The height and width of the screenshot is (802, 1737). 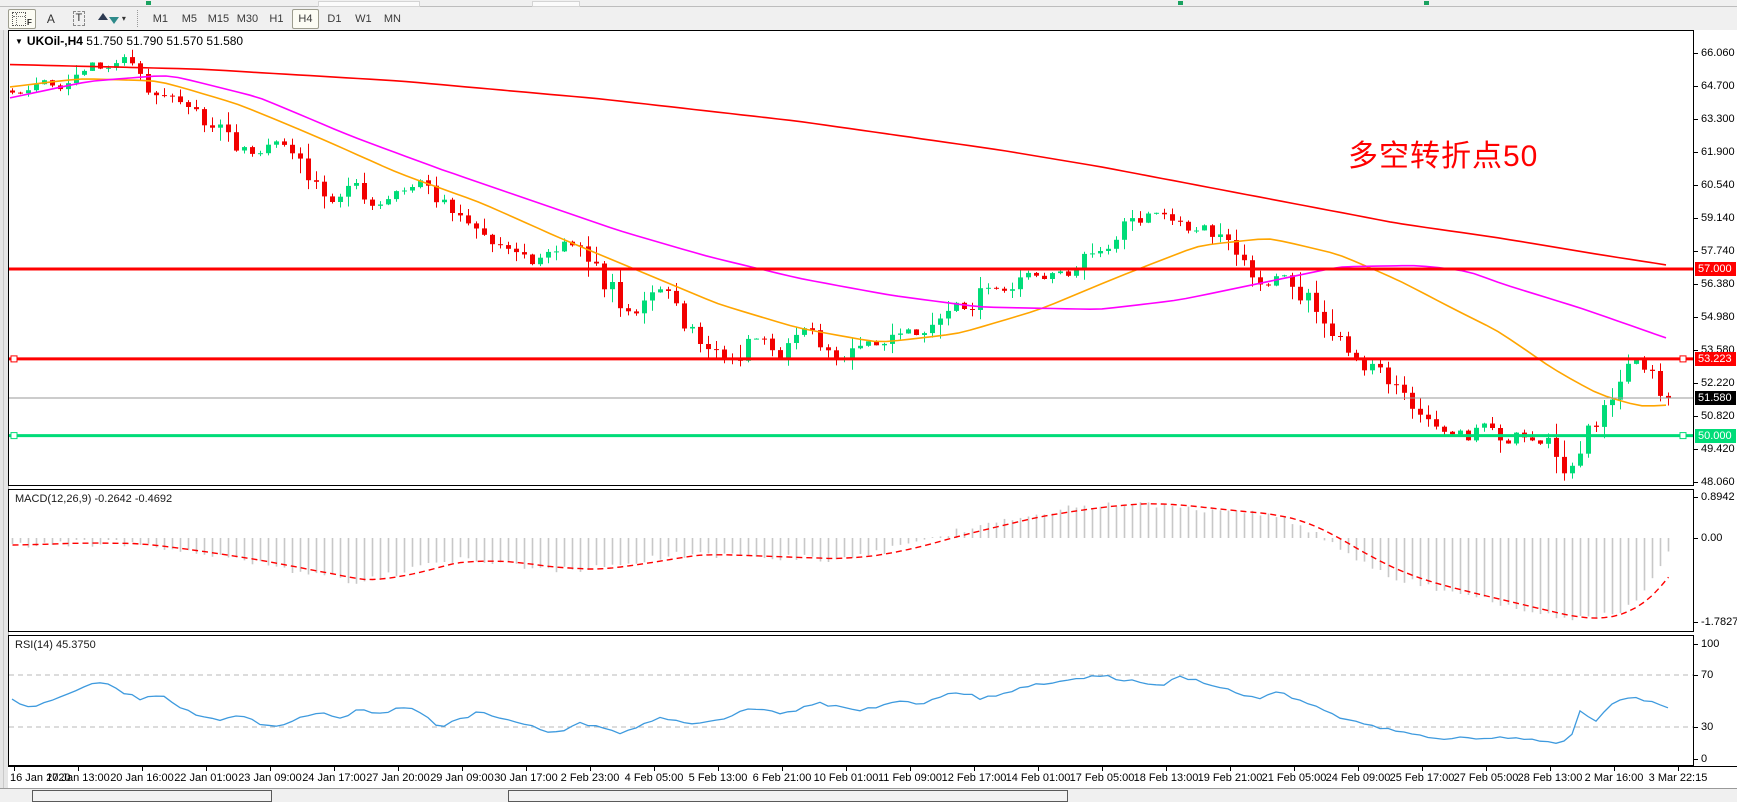 What do you see at coordinates (78, 778) in the screenshot?
I see `time-tick-label: 17 Jan 13:00` at bounding box center [78, 778].